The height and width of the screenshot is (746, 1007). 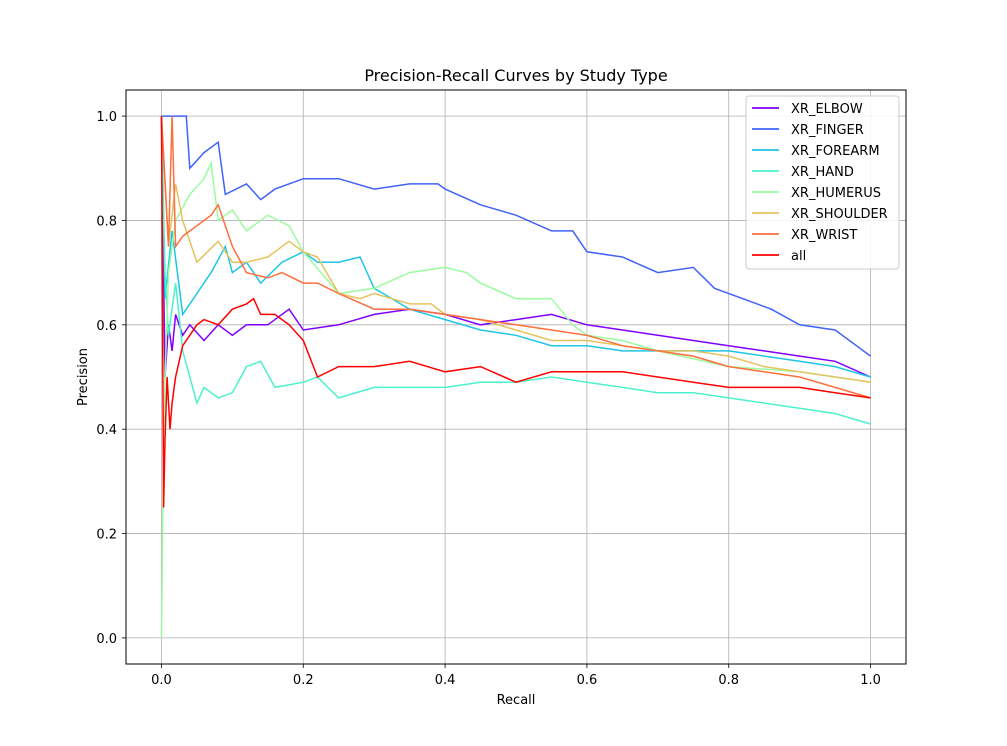 I want to click on legend-label: XR_SHOULDER, so click(x=839, y=214).